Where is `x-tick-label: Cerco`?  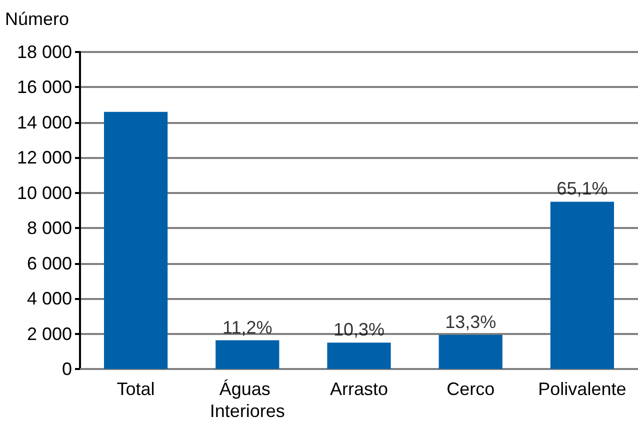 x-tick-label: Cerco is located at coordinates (470, 389).